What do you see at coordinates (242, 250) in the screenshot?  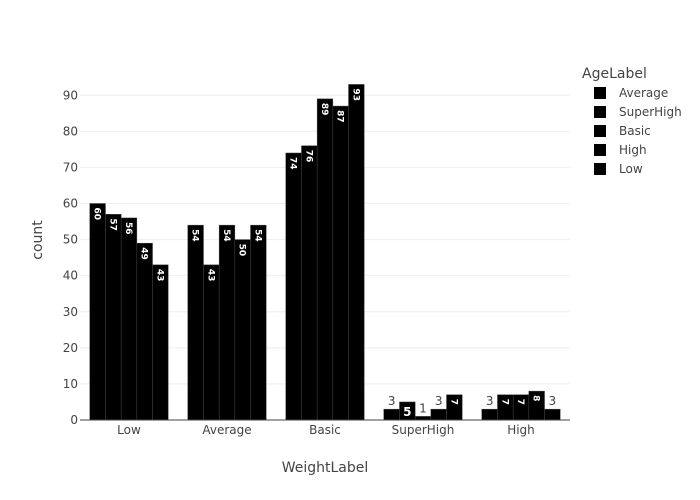 I see `data-label: 50` at bounding box center [242, 250].